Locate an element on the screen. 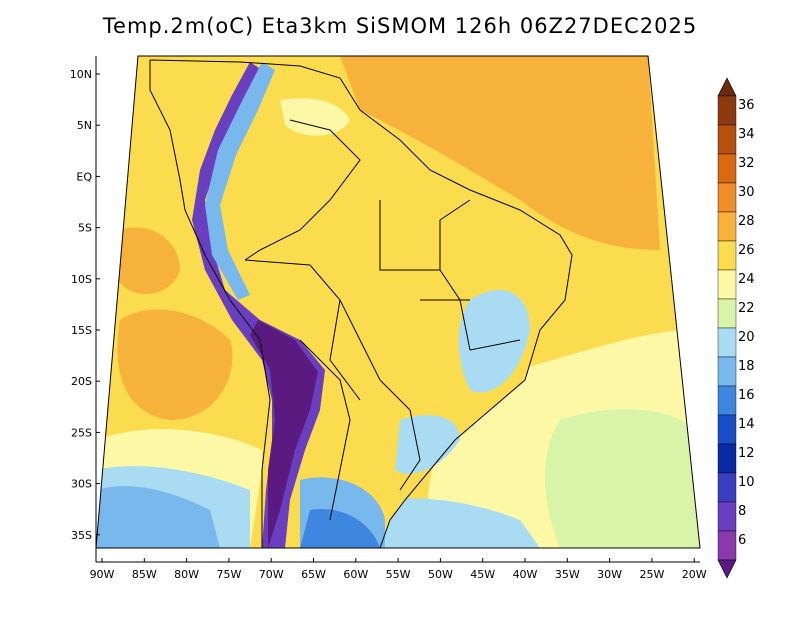  andes-core is located at coordinates (284, 434).